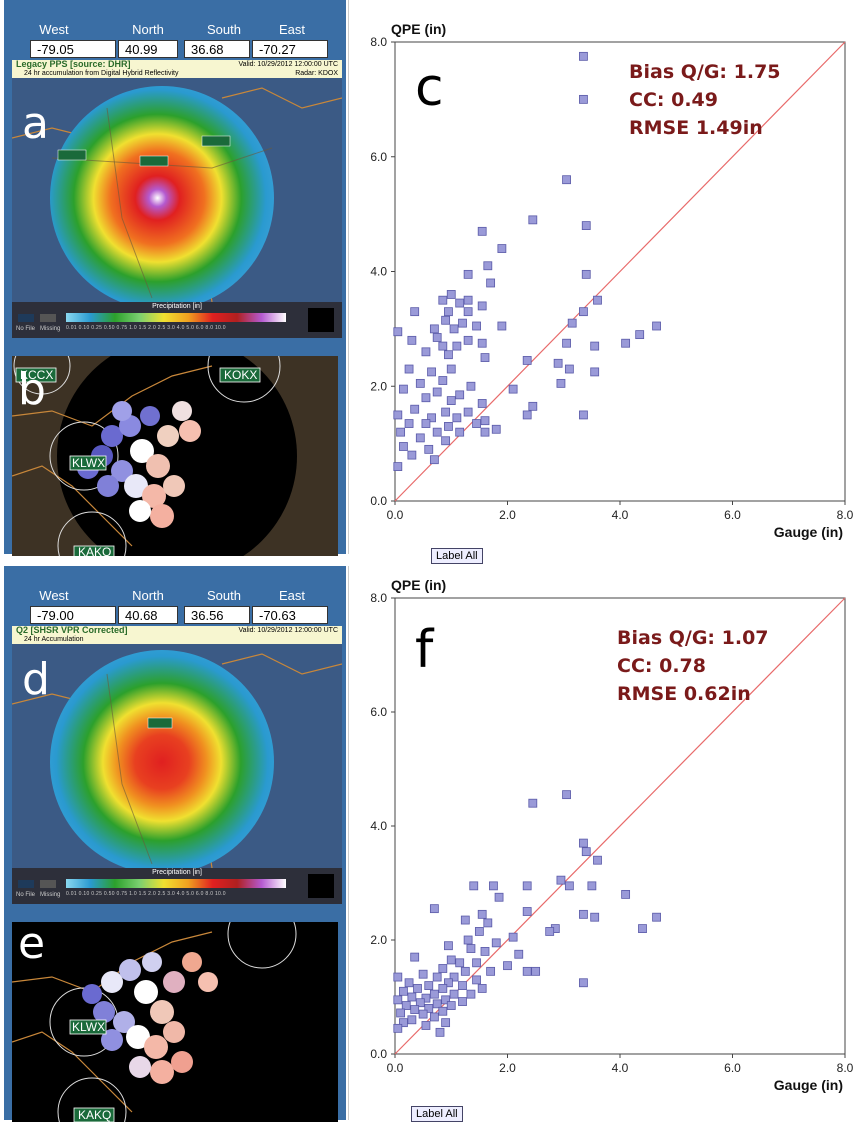 The height and width of the screenshot is (1125, 855). Describe the element at coordinates (290, 49) in the screenshot. I see `east-input: -70.27` at that location.